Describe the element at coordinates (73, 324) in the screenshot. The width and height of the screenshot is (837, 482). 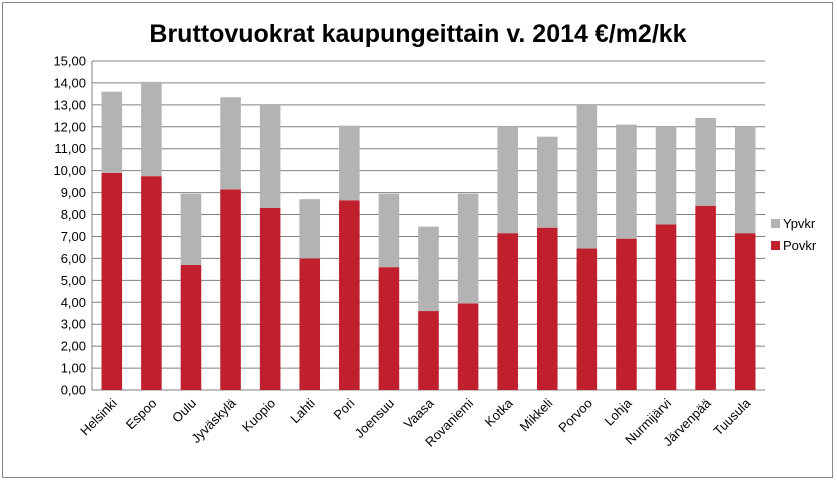
I see `y-tick-label: 3,00` at that location.